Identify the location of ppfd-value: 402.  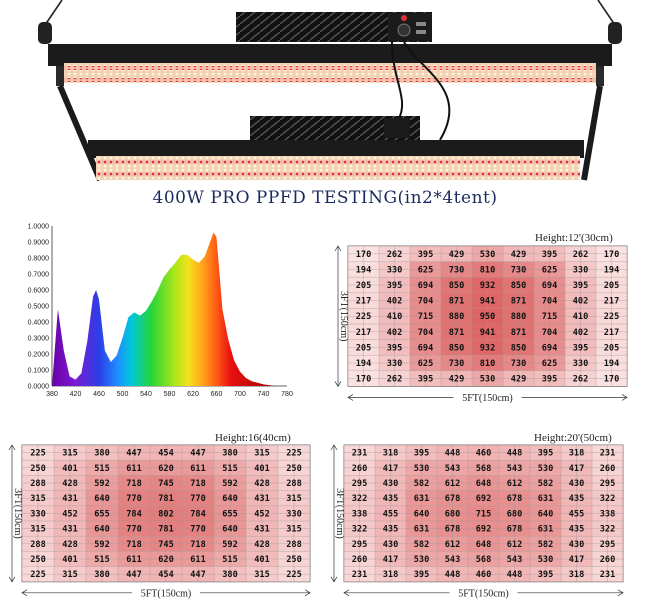
(395, 302).